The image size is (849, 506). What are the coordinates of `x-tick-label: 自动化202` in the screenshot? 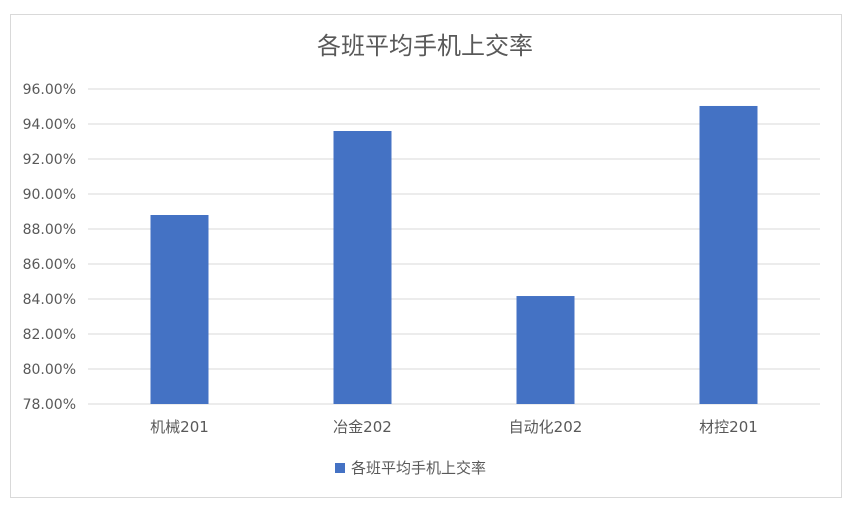 It's located at (546, 427).